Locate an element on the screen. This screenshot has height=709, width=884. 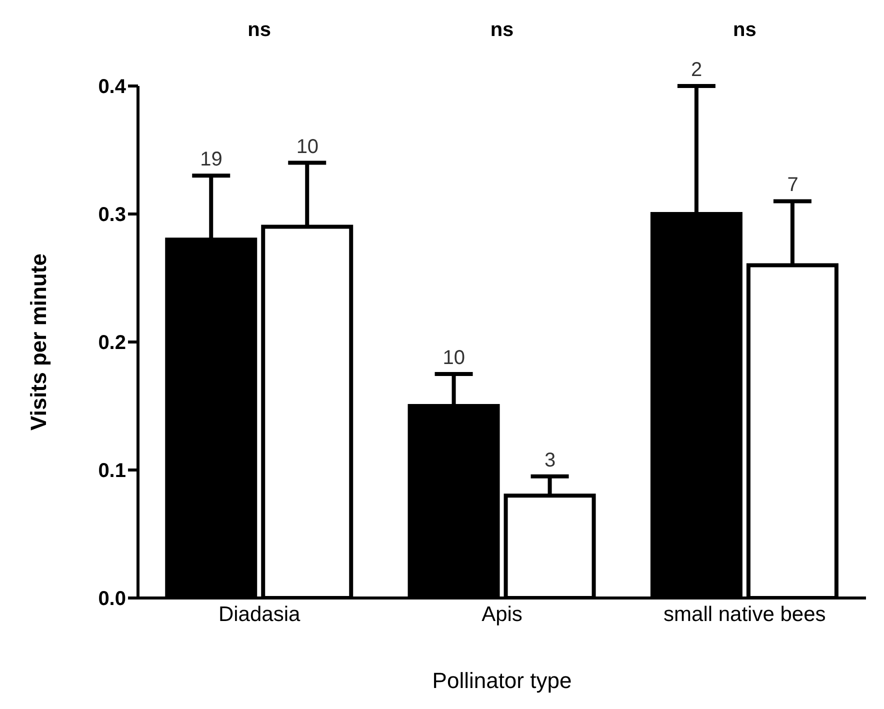
y-tick-label: 0.2 is located at coordinates (112, 343).